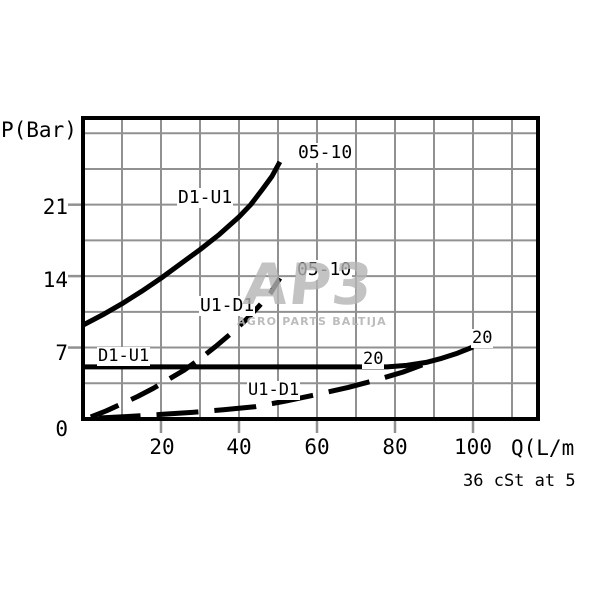  What do you see at coordinates (482, 338) in the screenshot?
I see `curve-label-low-20-end: 20` at bounding box center [482, 338].